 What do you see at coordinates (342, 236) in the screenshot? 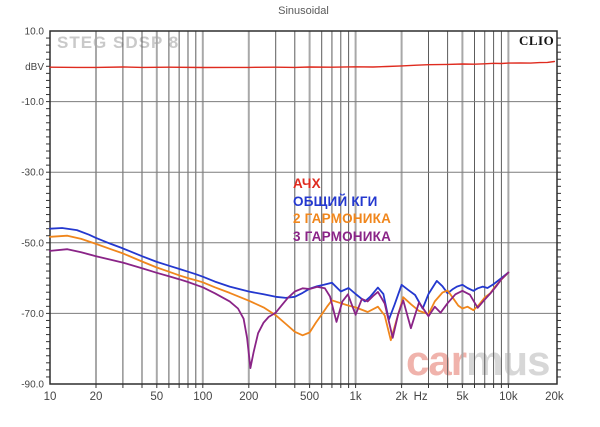
I see `legend-item-3rd-harmonic: 3 ГАРМОНИКА` at bounding box center [342, 236].